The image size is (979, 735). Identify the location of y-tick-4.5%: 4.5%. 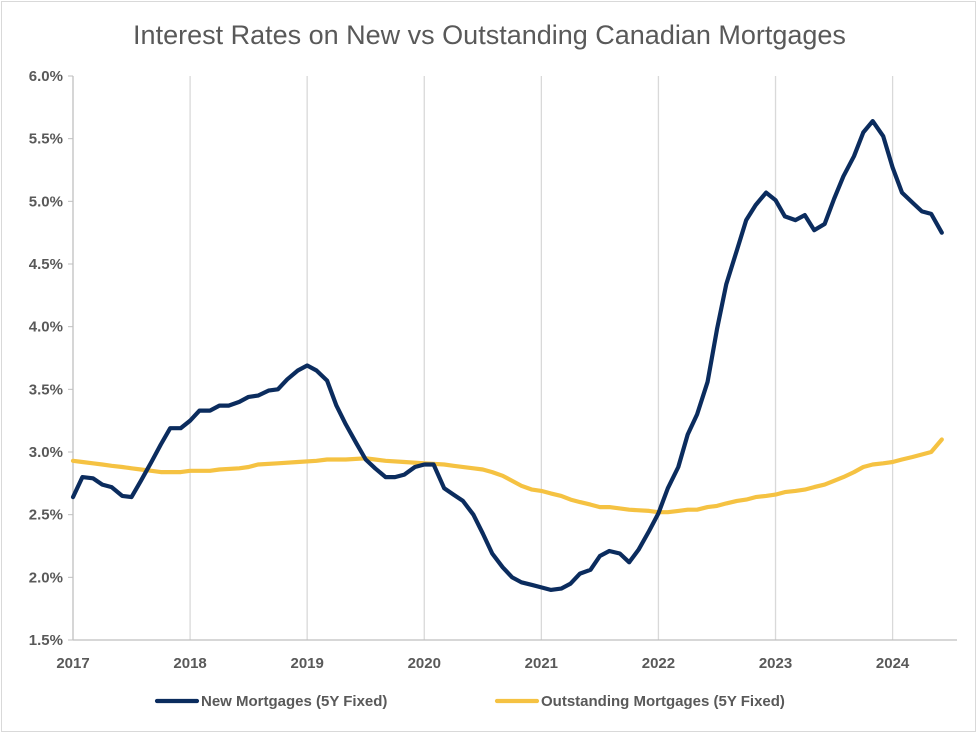
(46, 264).